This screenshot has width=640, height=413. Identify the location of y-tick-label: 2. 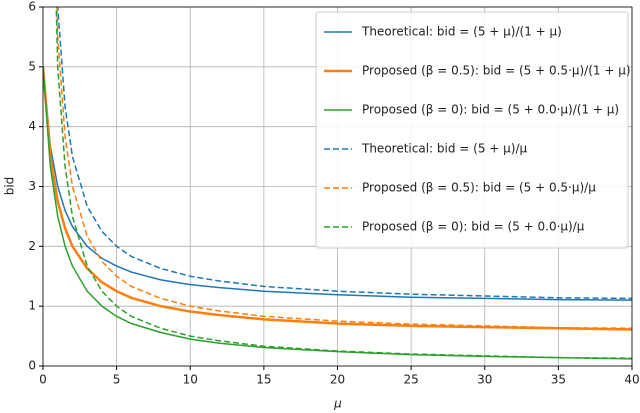
(32, 246).